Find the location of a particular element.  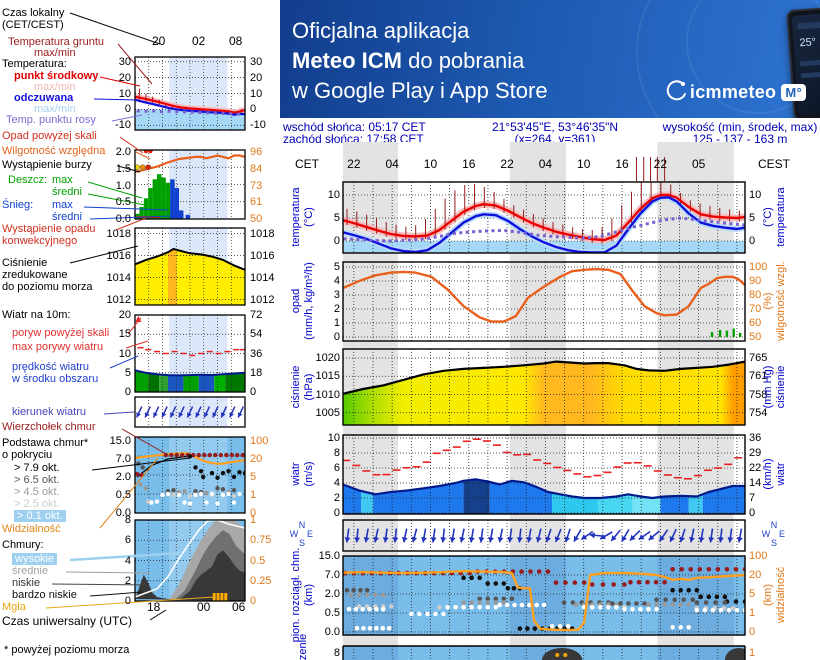

legend-kierunek-wiatru: kierunek wiatru is located at coordinates (49, 412).